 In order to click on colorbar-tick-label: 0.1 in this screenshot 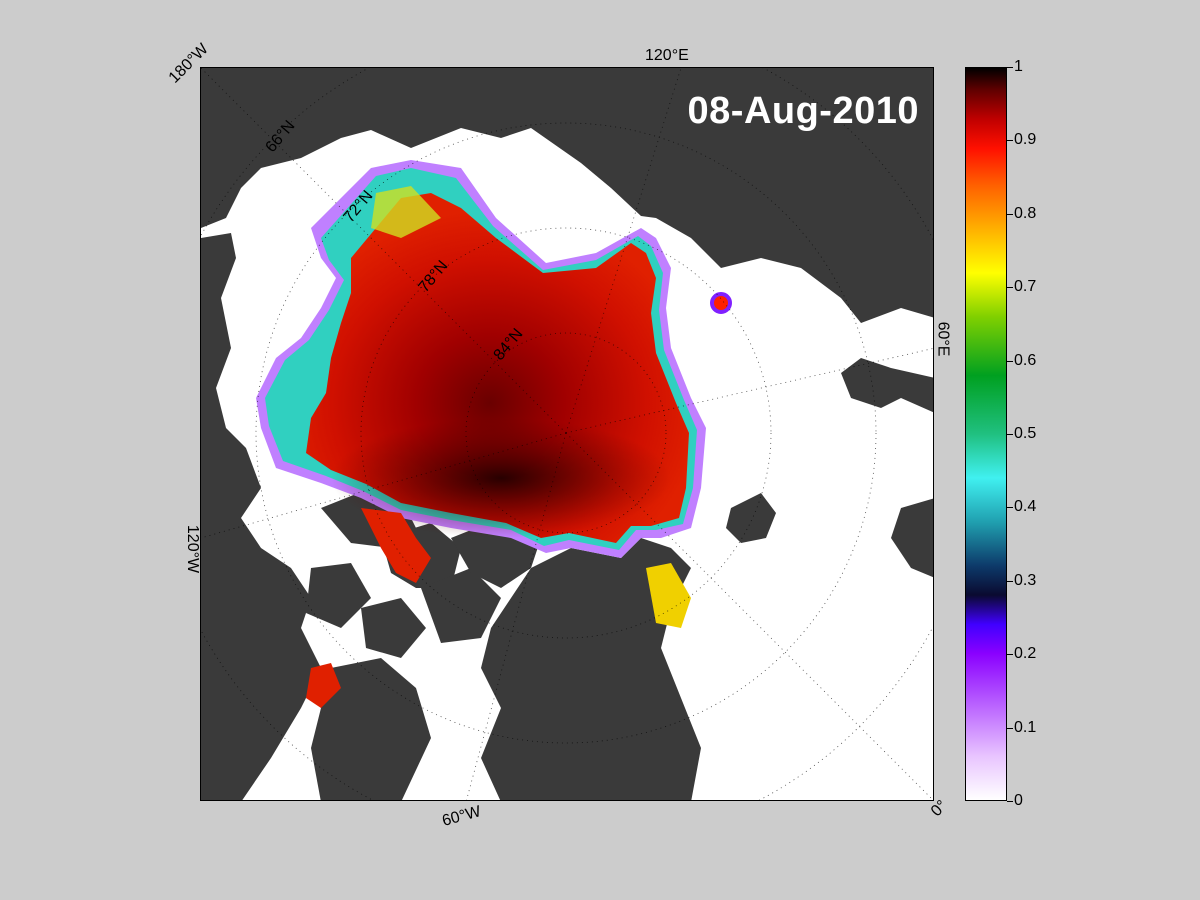, I will do `click(1025, 727)`.